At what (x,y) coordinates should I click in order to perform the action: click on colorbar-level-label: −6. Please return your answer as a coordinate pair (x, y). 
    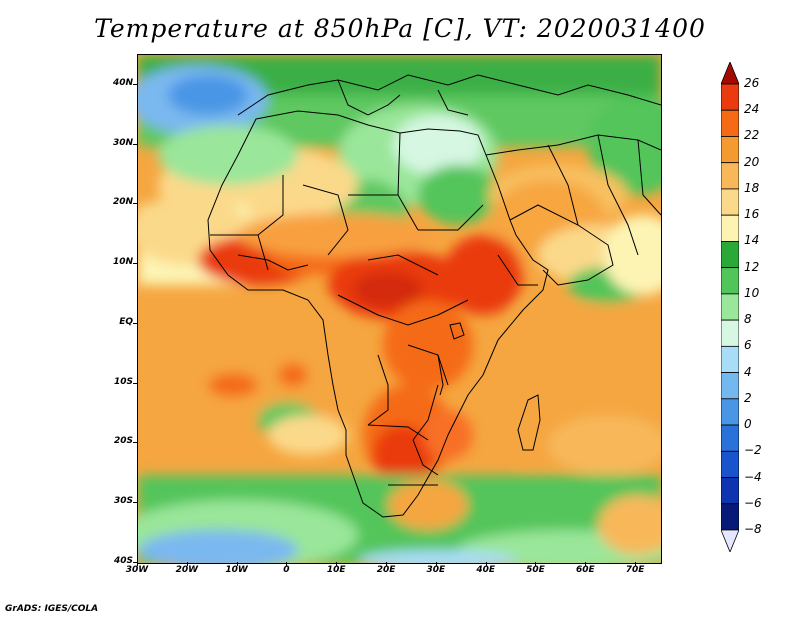
    Looking at the image, I should click on (753, 502).